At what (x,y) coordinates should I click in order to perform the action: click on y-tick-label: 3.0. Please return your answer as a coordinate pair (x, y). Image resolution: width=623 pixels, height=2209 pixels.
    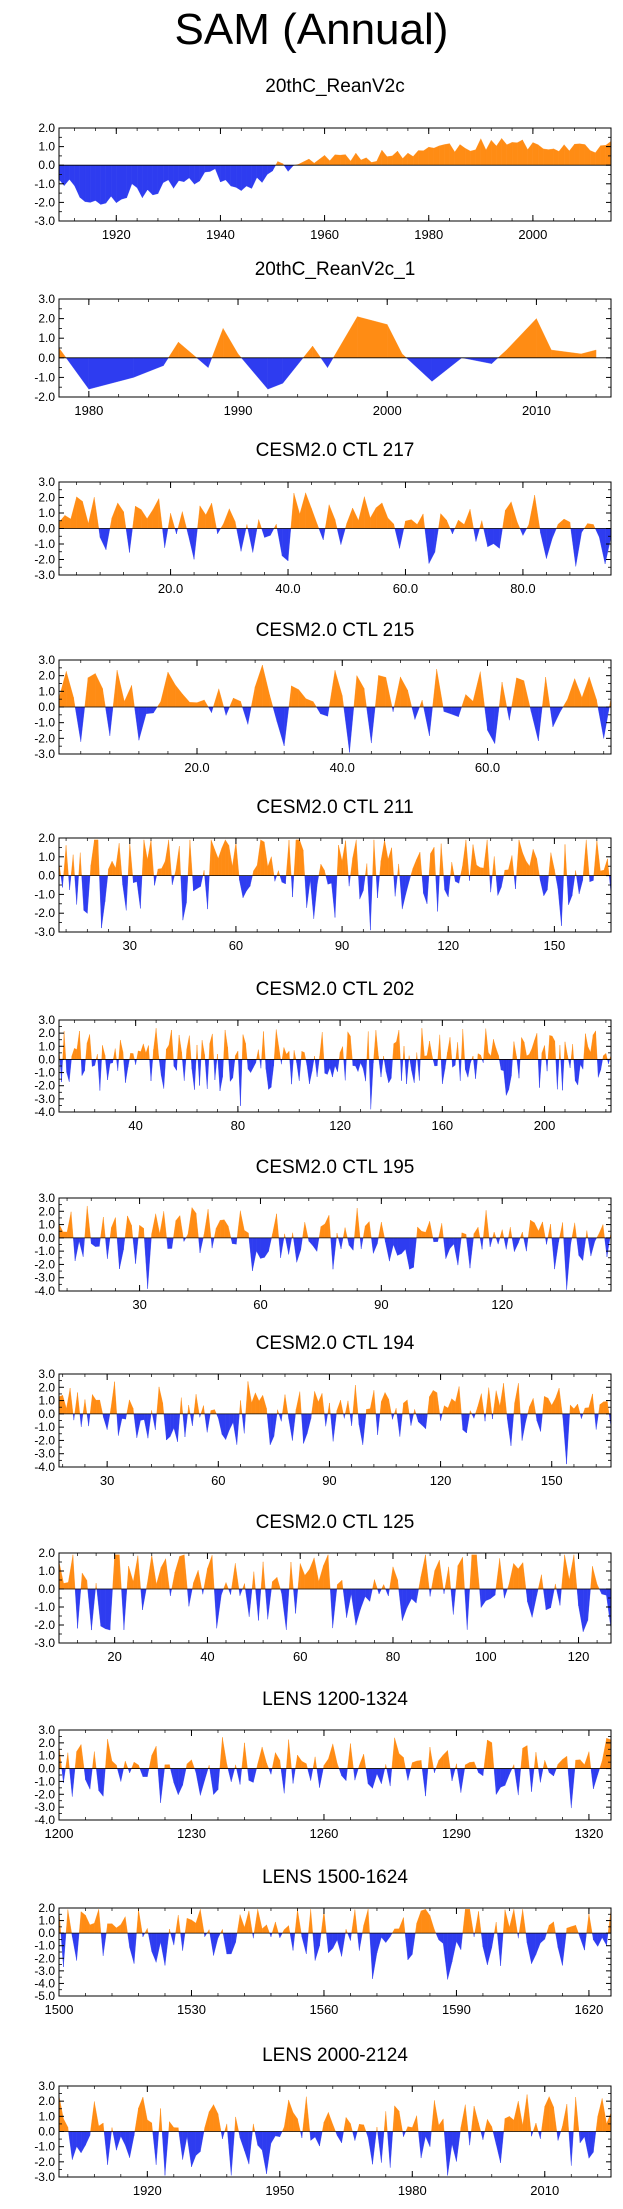
    Looking at the image, I should click on (46, 299).